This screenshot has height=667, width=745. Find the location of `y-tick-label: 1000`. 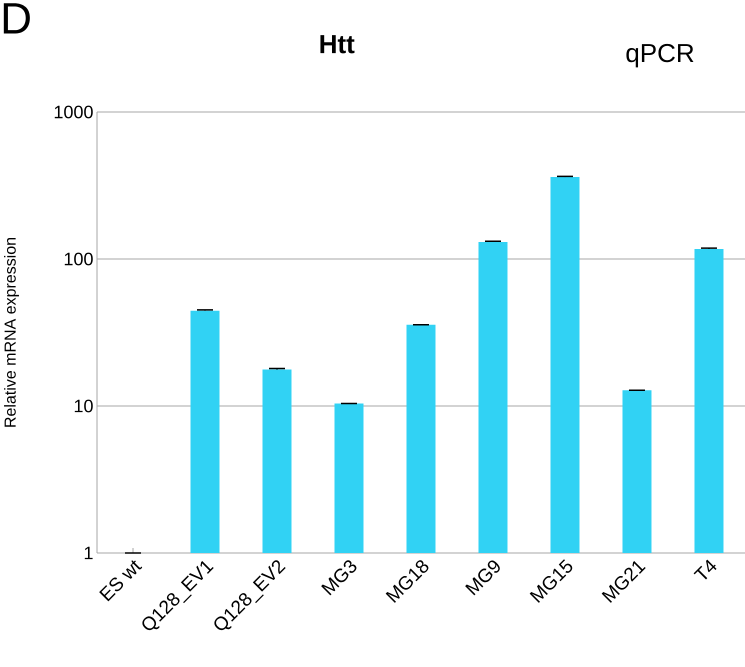

y-tick-label: 1000 is located at coordinates (73, 112).